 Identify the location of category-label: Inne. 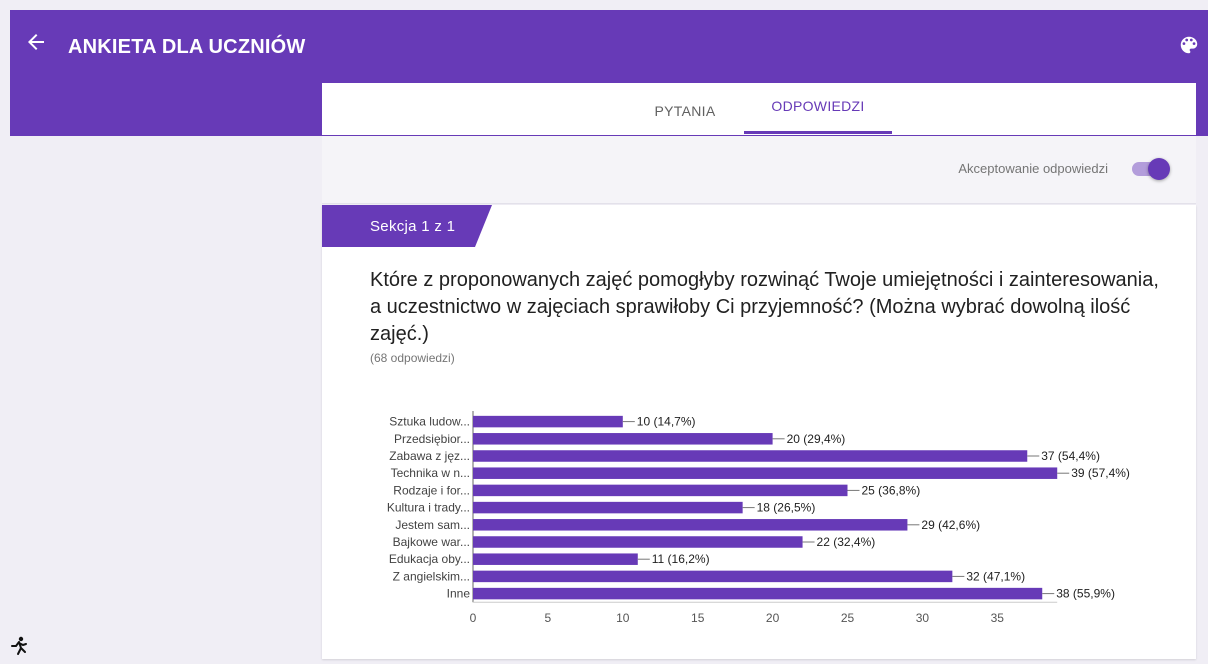
(459, 594).